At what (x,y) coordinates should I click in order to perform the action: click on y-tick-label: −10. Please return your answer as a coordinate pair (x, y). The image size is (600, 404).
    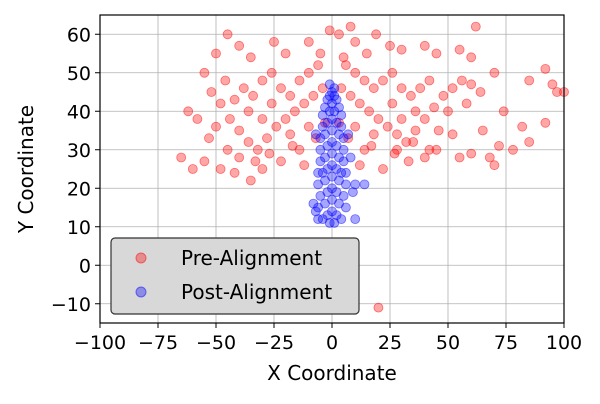
    Looking at the image, I should click on (71, 305).